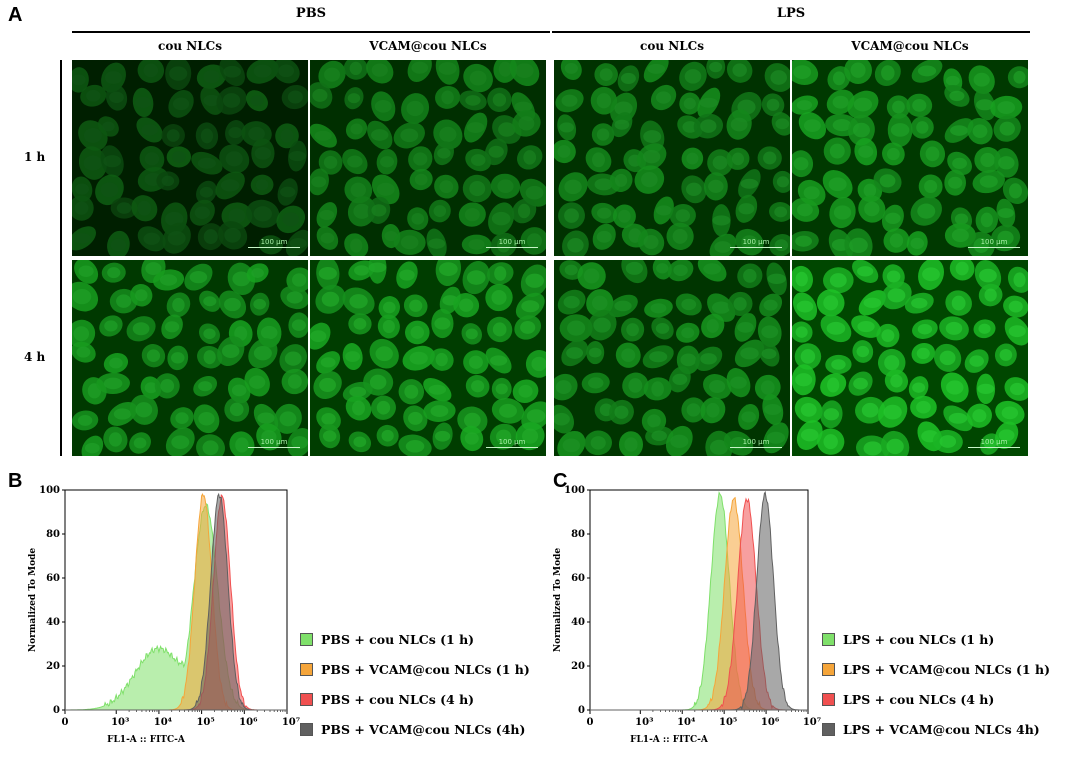 The image size is (1065, 761). What do you see at coordinates (398, 699) in the screenshot?
I see `legend-label: PBS + cou NLCs (4 h)` at bounding box center [398, 699].